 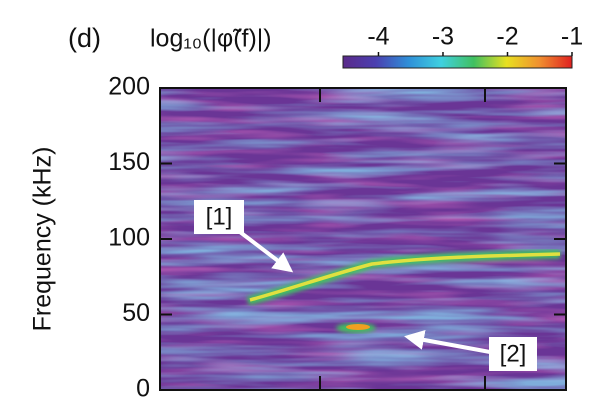 I want to click on colorbar-tick-label: -2, so click(x=507, y=37).